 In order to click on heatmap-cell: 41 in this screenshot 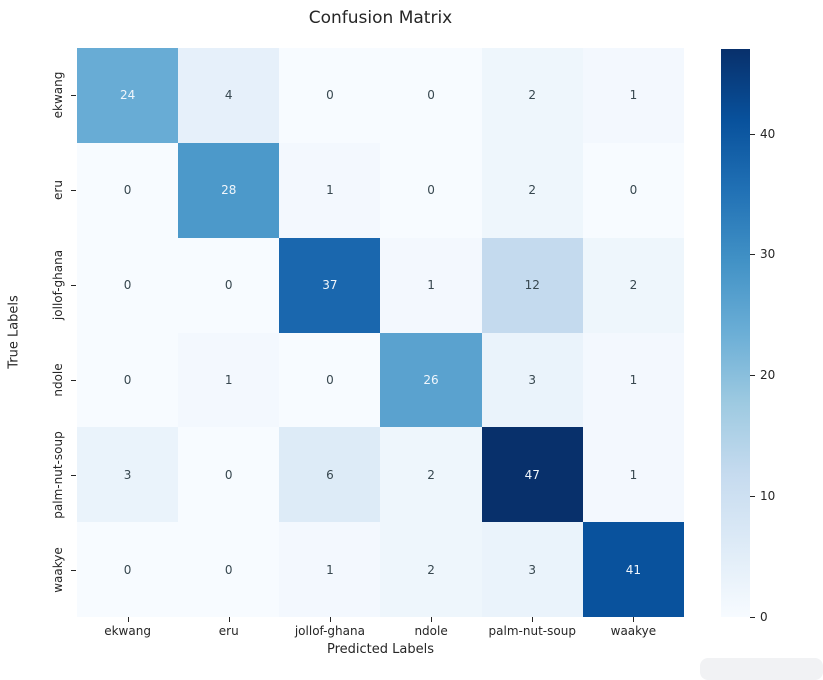, I will do `click(633, 569)`.